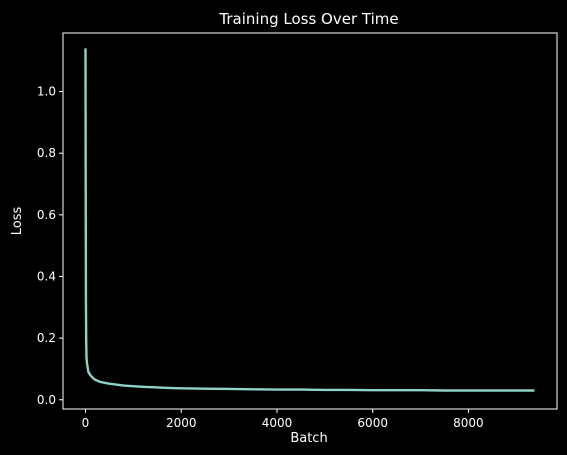 The width and height of the screenshot is (567, 455). I want to click on y-axis: 0.0 0.2 0.4 0.6 0.8 1.0, so click(50, 246).